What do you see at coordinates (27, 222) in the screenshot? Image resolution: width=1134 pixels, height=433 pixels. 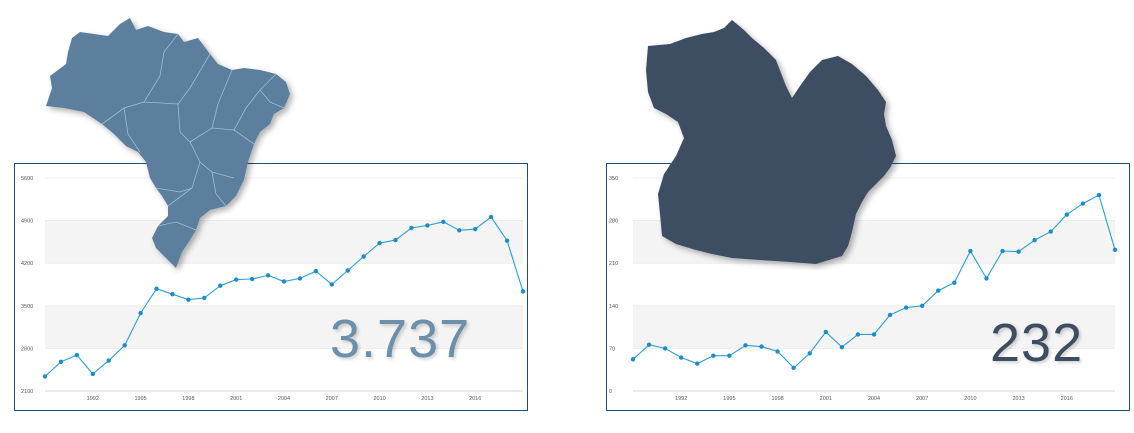 I see `y-tick-label: 4900` at bounding box center [27, 222].